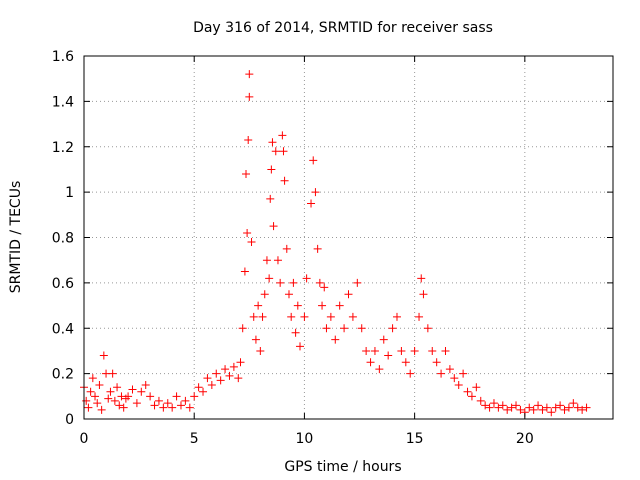 The width and height of the screenshot is (640, 480). I want to click on y-tick-label: 1.4, so click(63, 102).